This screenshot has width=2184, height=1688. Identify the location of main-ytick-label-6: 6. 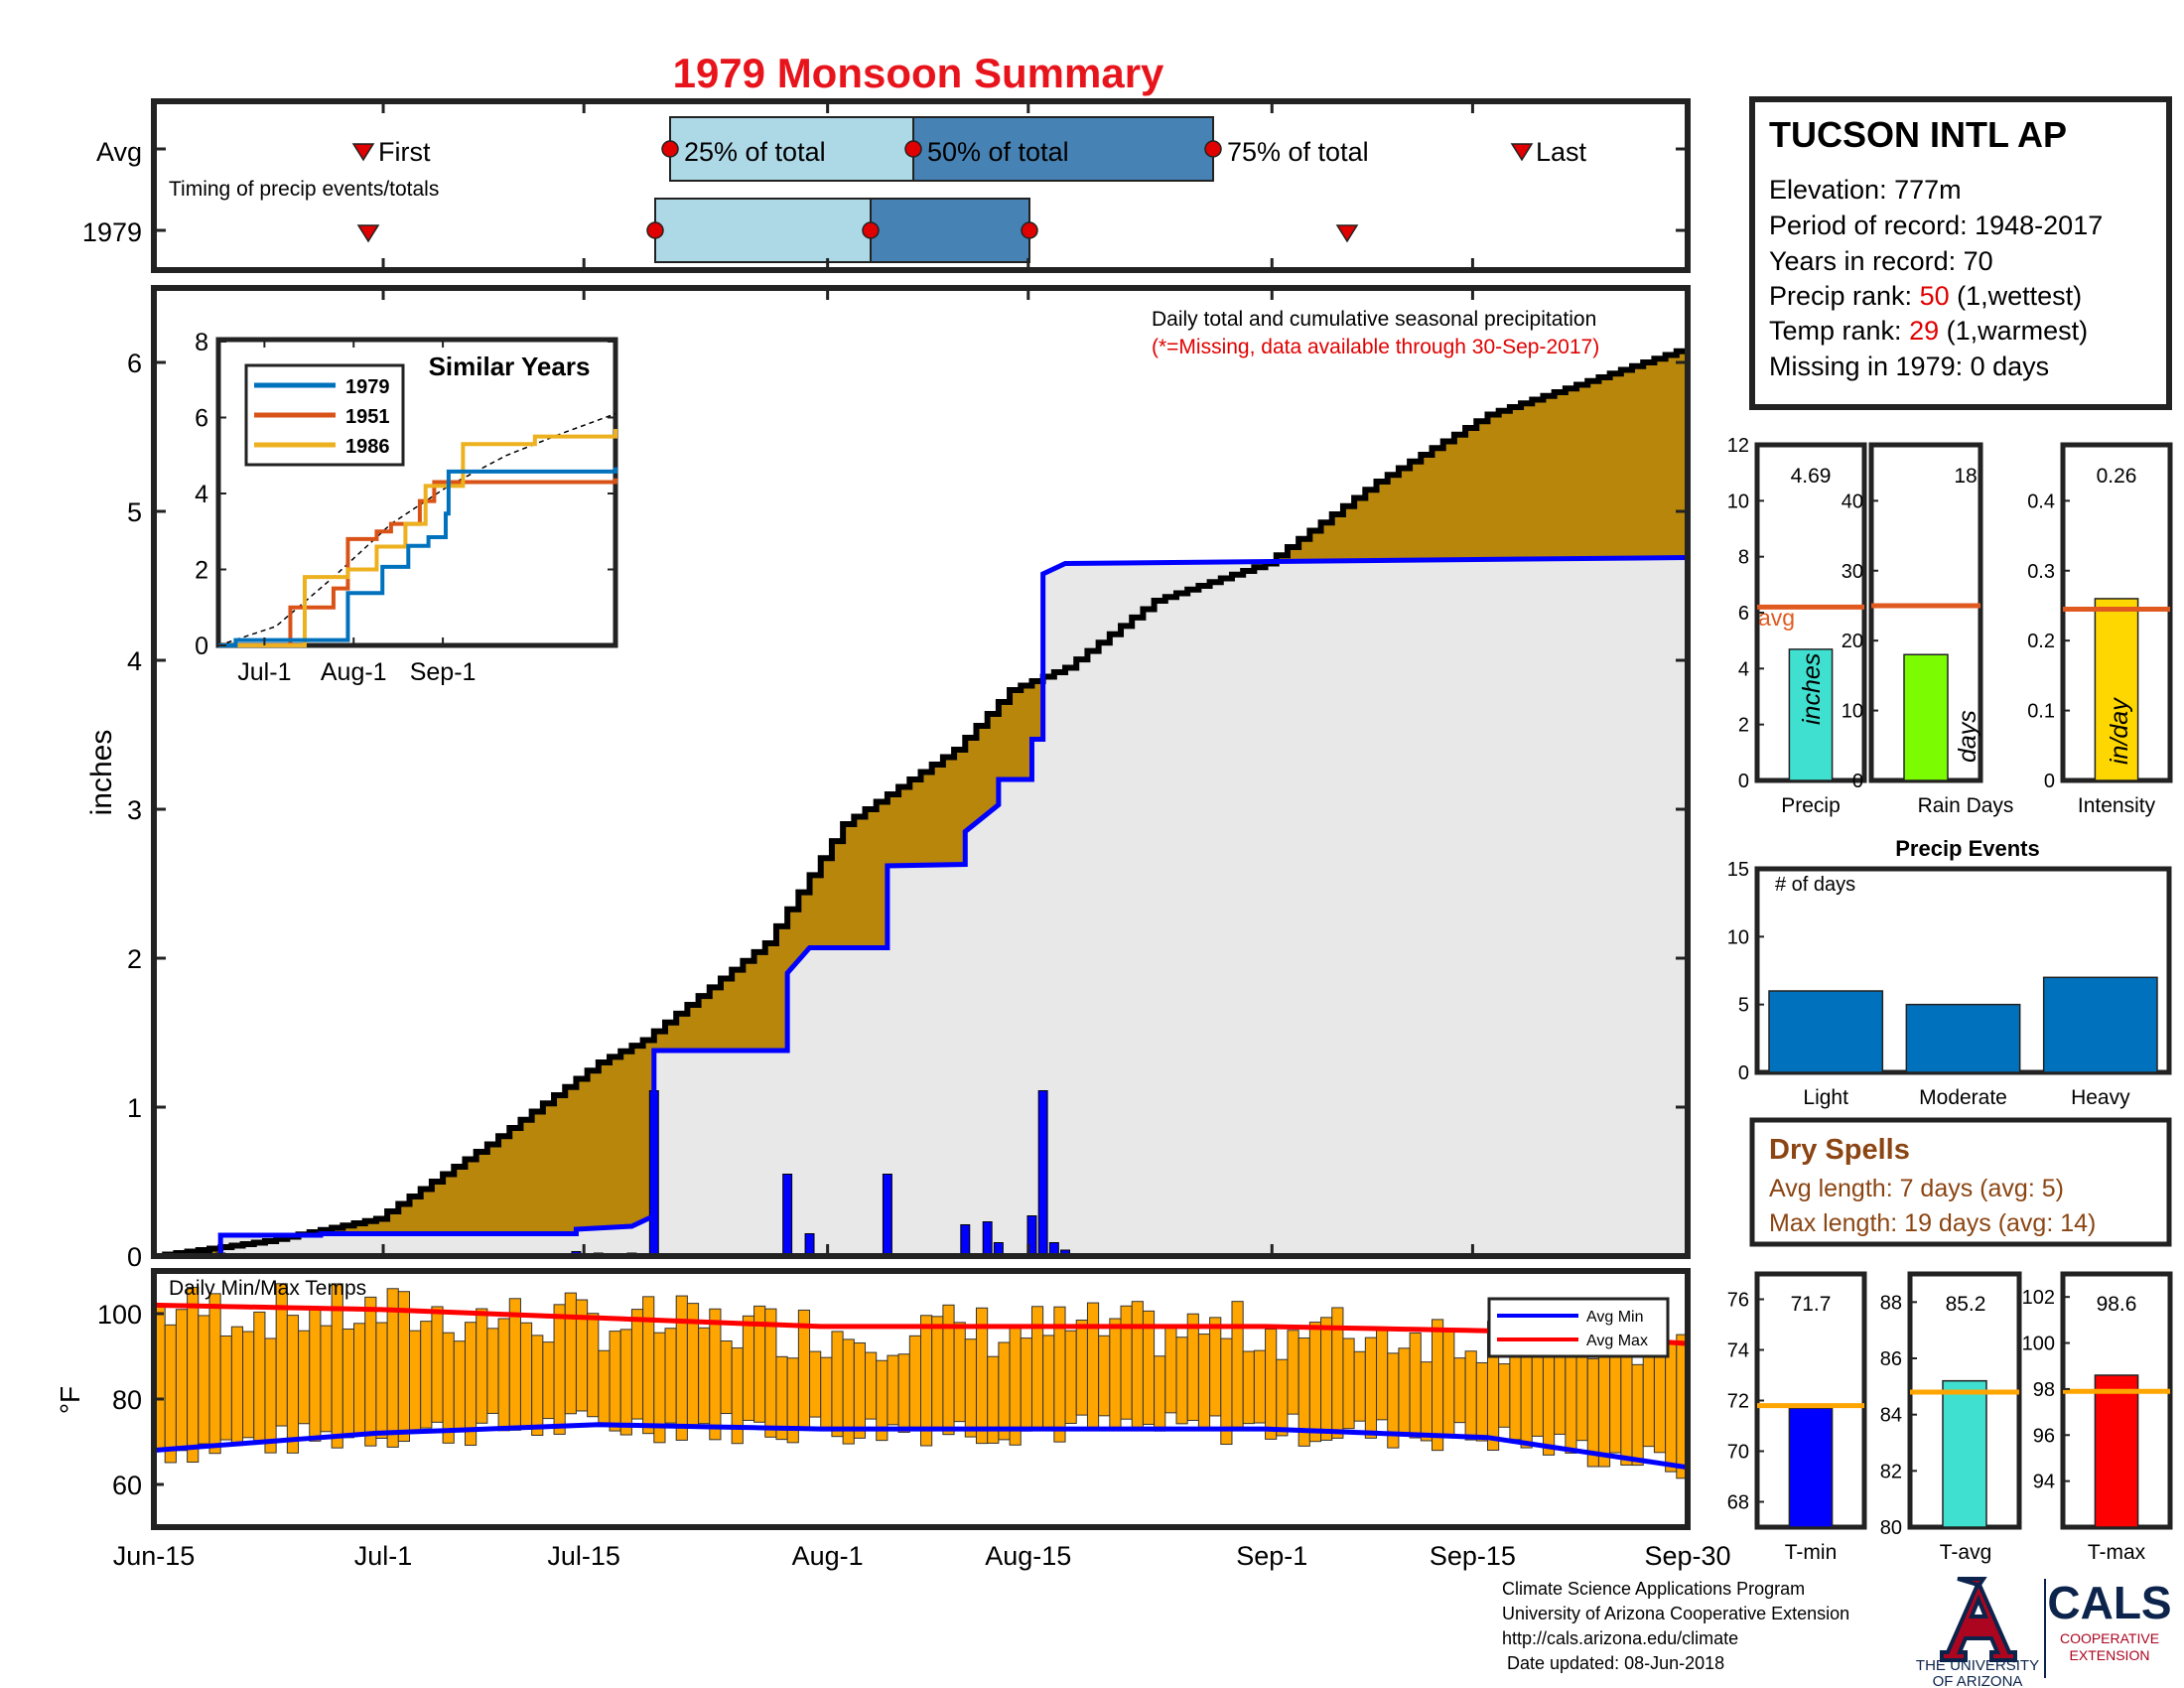
(134, 363).